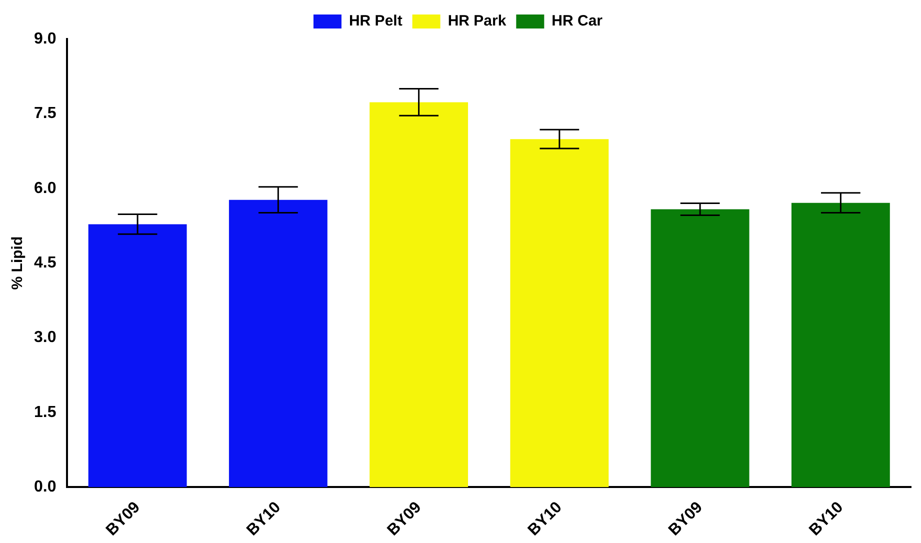 Image resolution: width=921 pixels, height=543 pixels. Describe the element at coordinates (577, 21) in the screenshot. I see `legend-label: HR Car` at that location.